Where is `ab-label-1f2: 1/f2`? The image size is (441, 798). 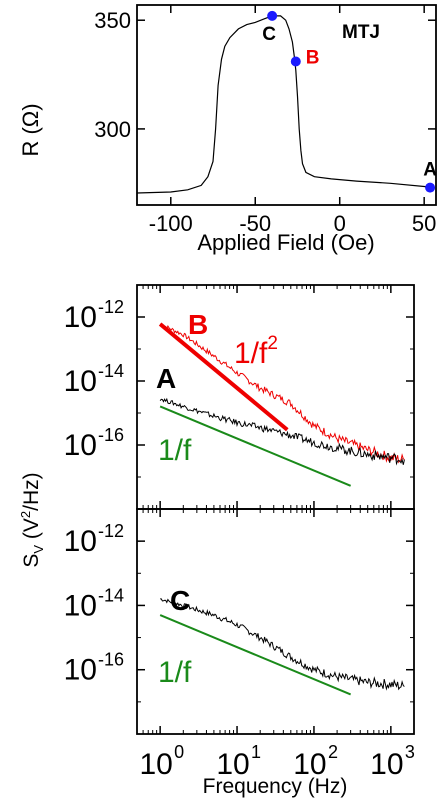 ab-label-1f2: 1/f2 is located at coordinates (256, 351).